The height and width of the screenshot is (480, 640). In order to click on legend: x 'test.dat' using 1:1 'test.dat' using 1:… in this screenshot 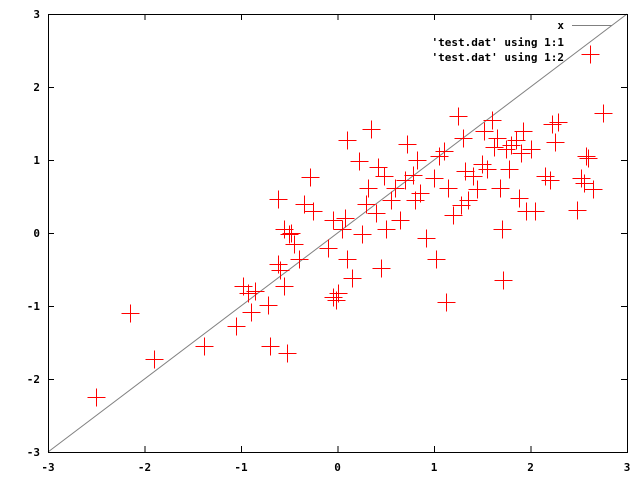, I will do `click(522, 41)`.